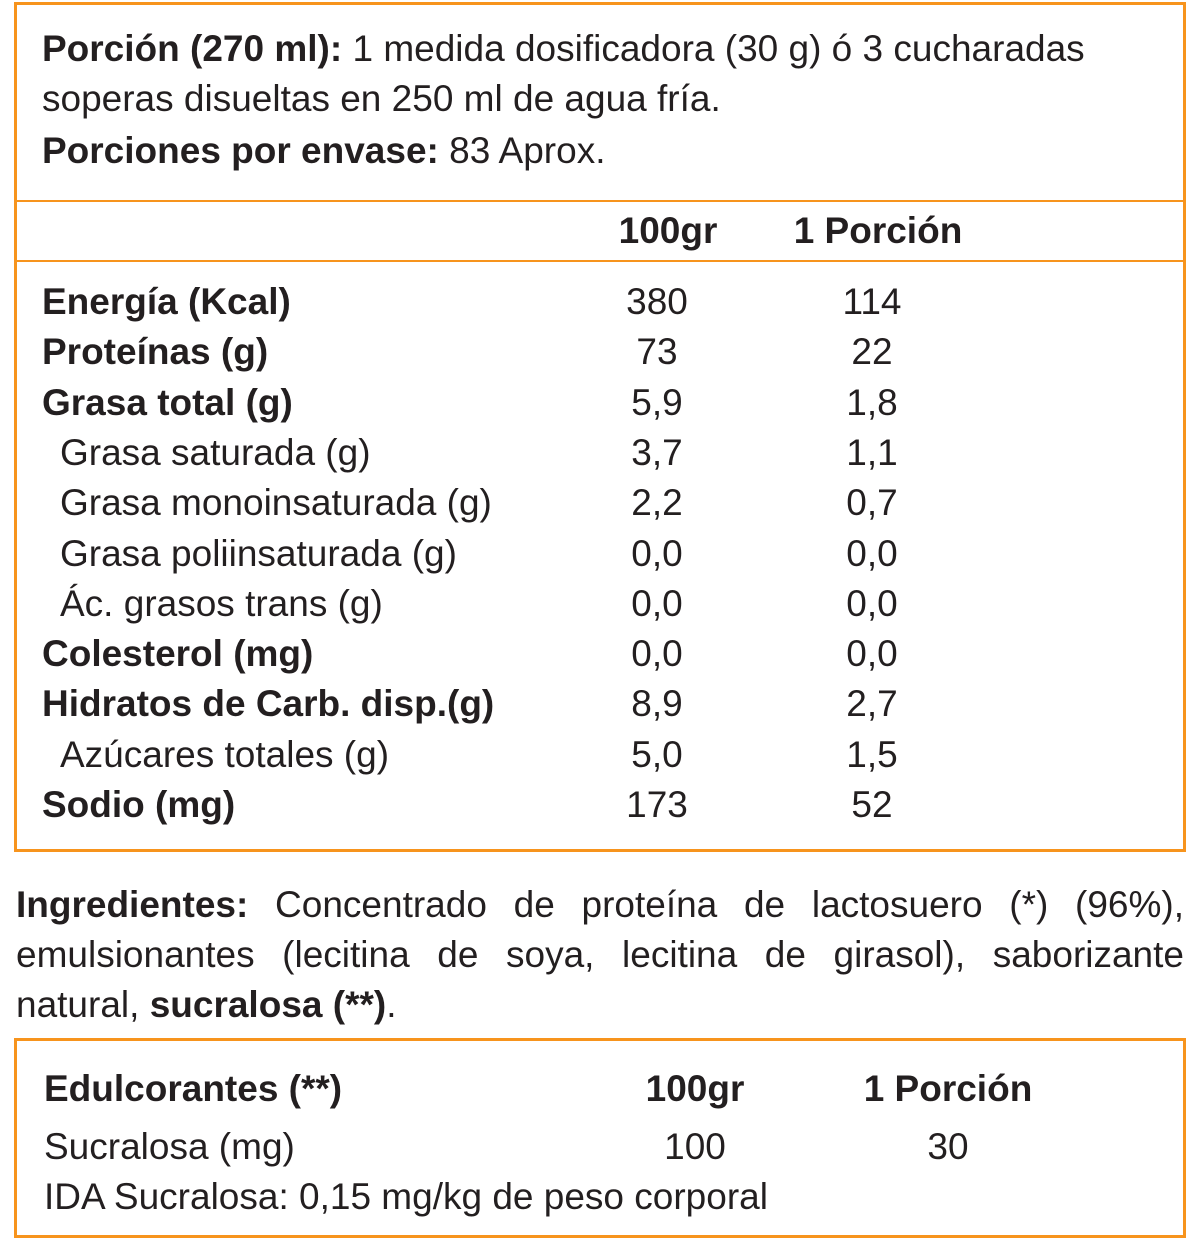 The width and height of the screenshot is (1200, 1238). I want to click on row-label: Grasa monoinsaturada (g), so click(276, 503).